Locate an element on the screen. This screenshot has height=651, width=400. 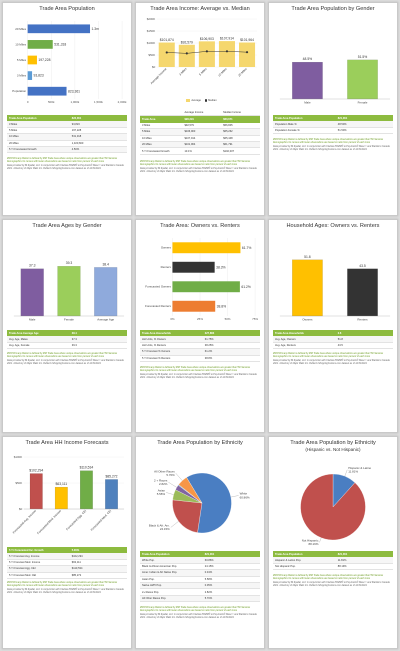
table-row: Avg. Age, Males 37.3 is located at coordinates (67, 339).